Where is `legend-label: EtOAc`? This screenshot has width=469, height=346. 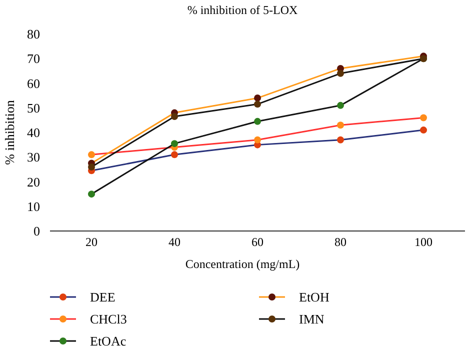 legend-label: EtOAc is located at coordinates (108, 340).